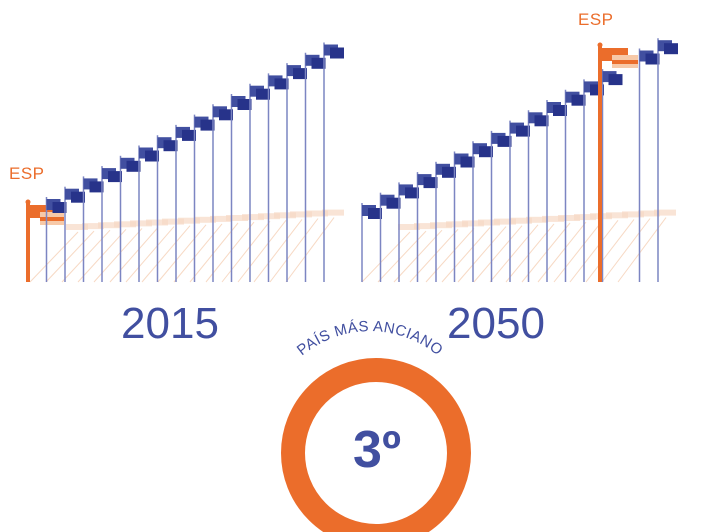  I want to click on esp-label-2015: ESP, so click(27, 173).